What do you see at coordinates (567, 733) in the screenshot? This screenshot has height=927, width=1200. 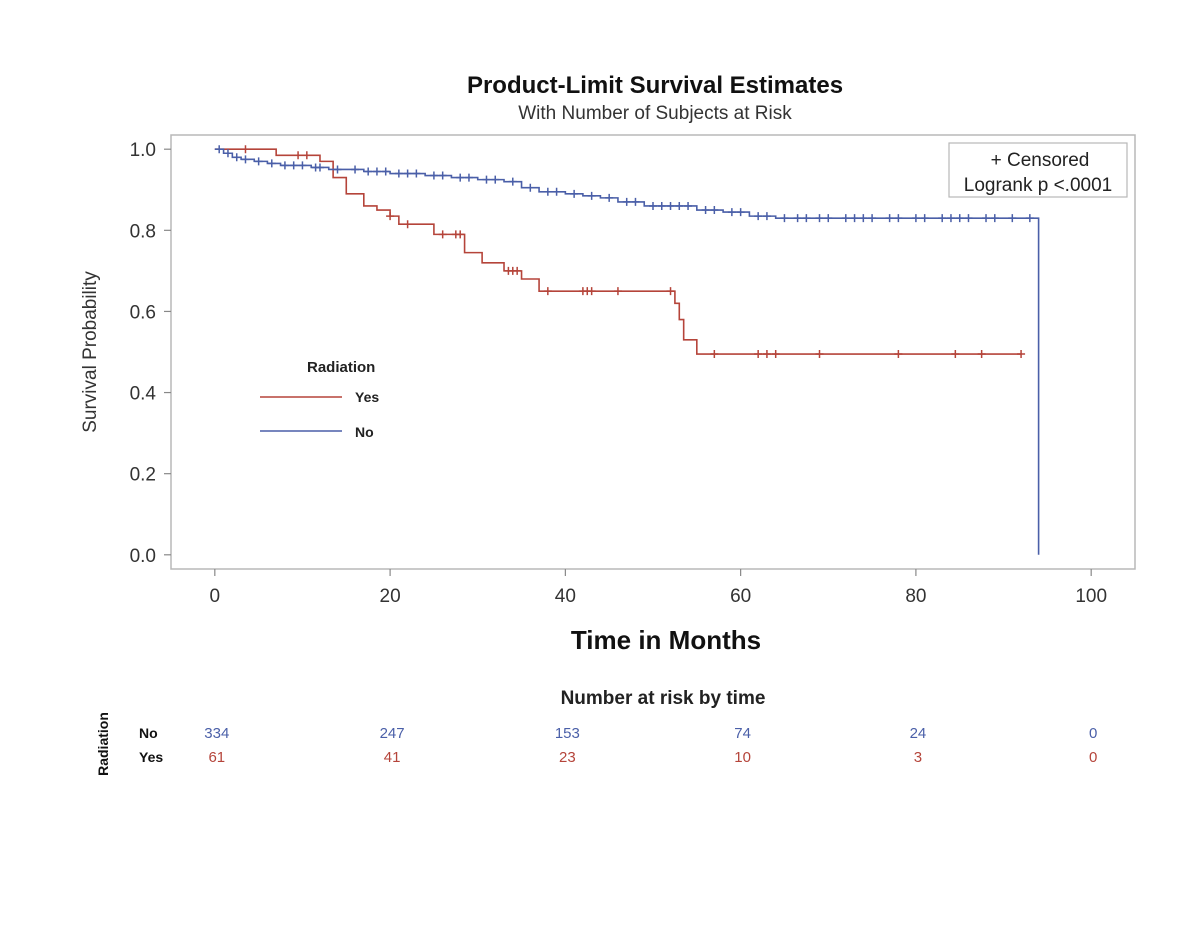 I see `risk-value-no: 153` at bounding box center [567, 733].